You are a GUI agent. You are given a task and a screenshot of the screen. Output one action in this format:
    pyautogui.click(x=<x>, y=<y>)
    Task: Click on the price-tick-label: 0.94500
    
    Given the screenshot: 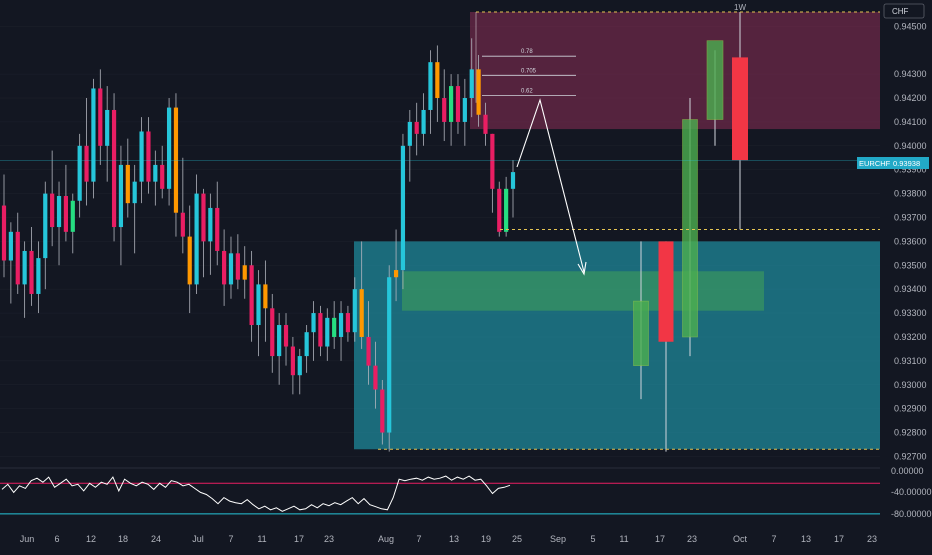 What is the action you would take?
    pyautogui.click(x=910, y=26)
    